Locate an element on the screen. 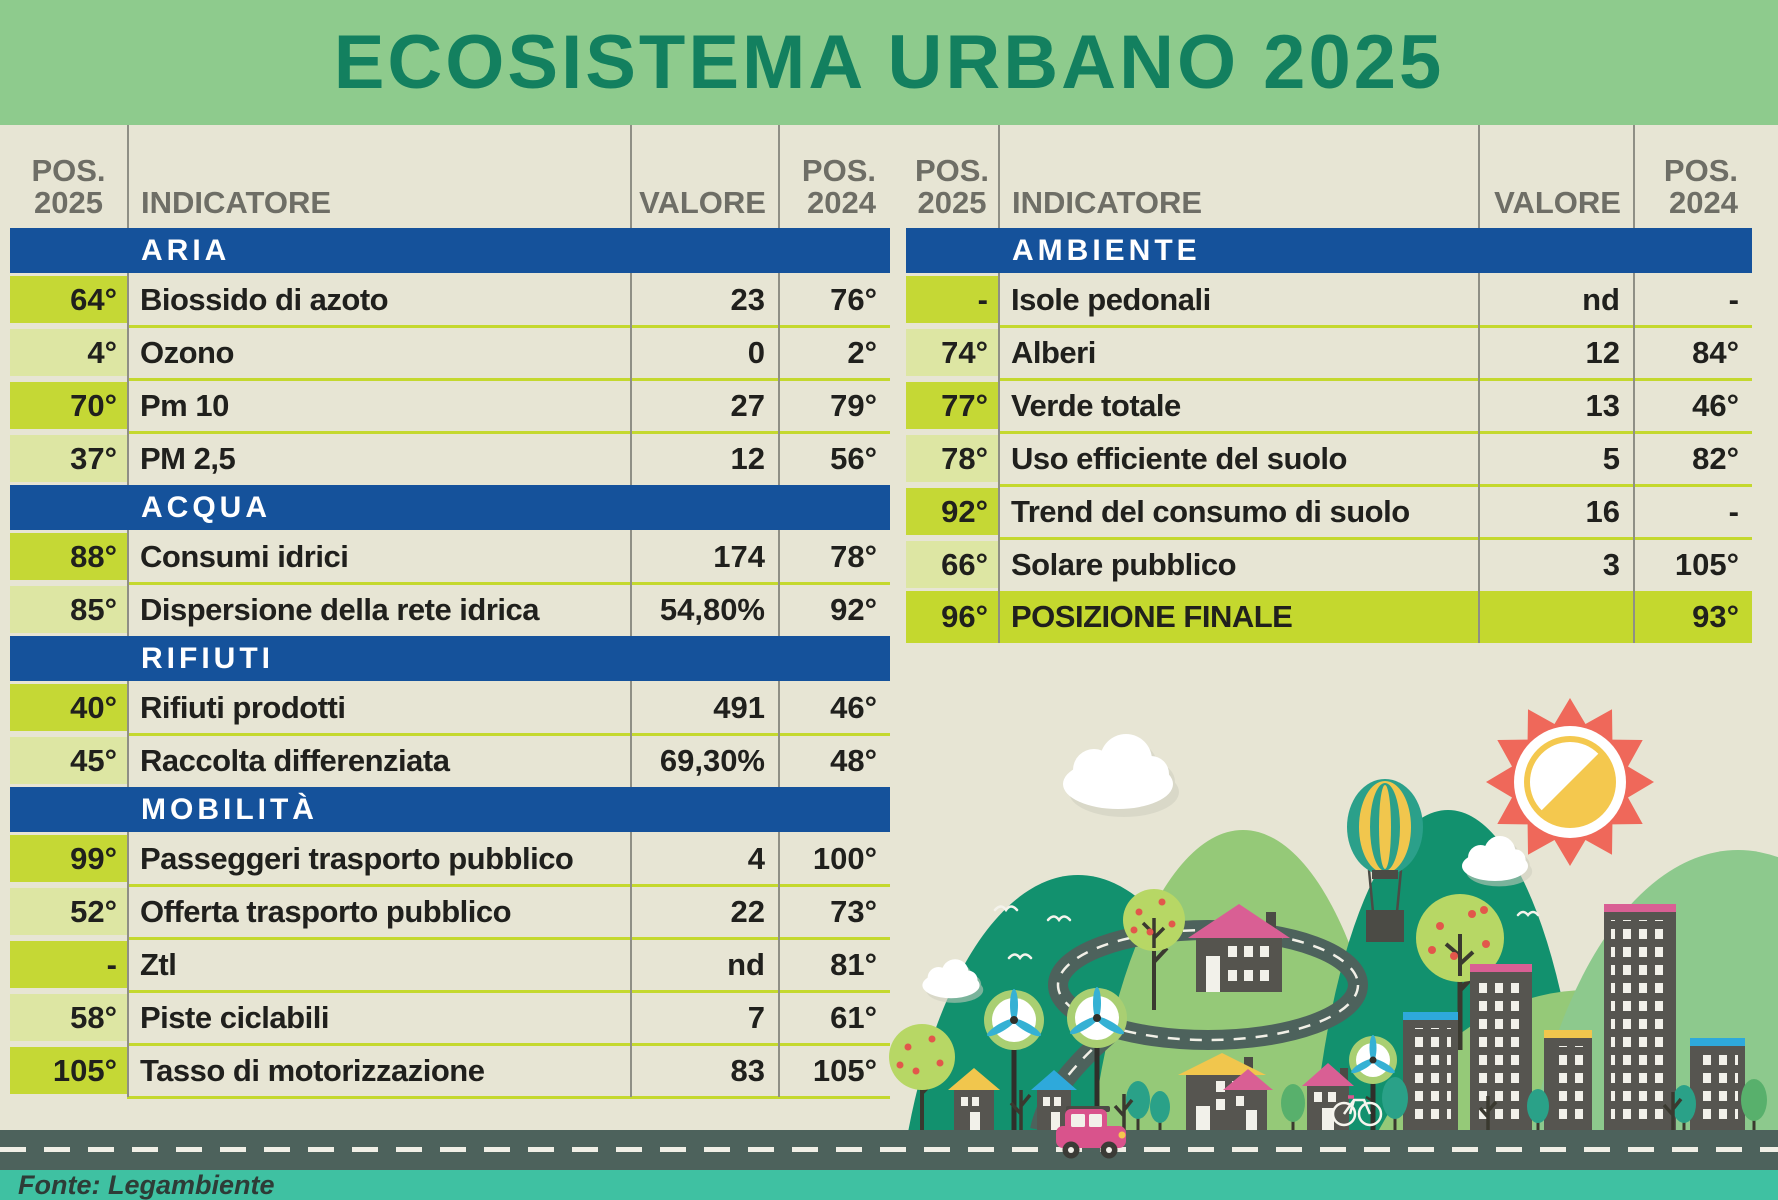  pos-2025-cell: 88° is located at coordinates (68, 556).